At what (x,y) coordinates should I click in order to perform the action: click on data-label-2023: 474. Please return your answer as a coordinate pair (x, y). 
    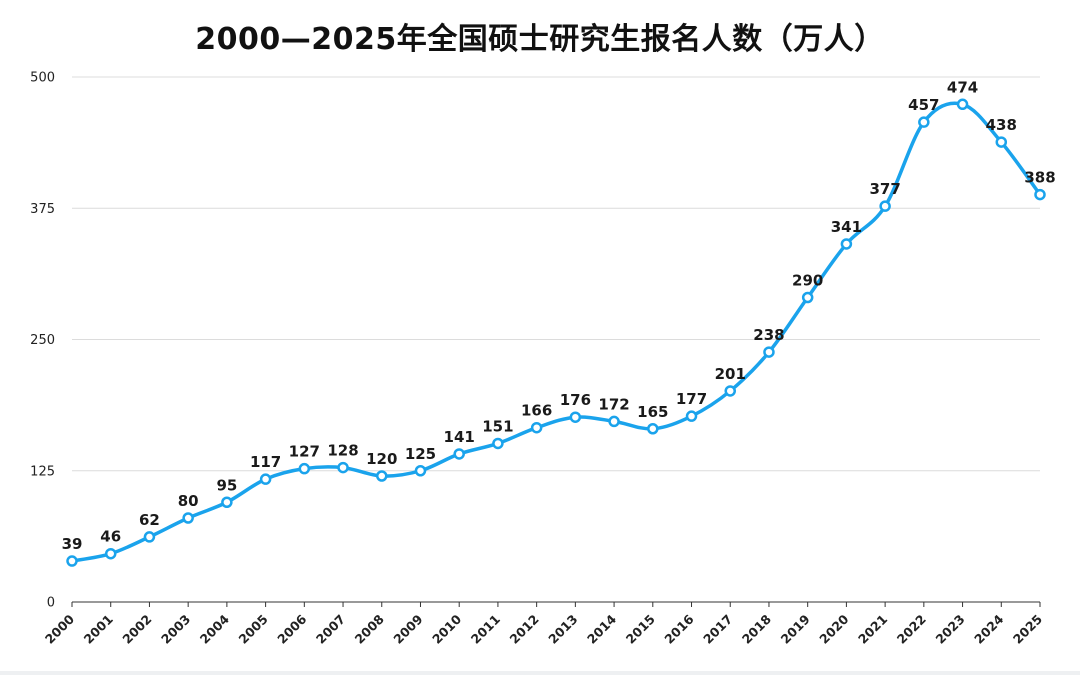
    Looking at the image, I should click on (962, 87).